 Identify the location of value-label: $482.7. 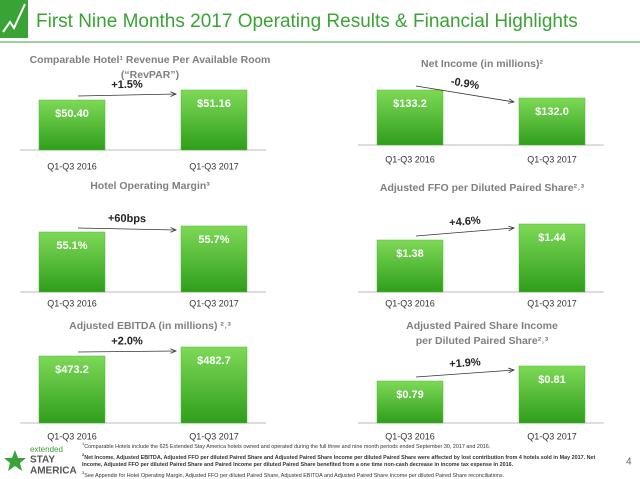
(214, 361).